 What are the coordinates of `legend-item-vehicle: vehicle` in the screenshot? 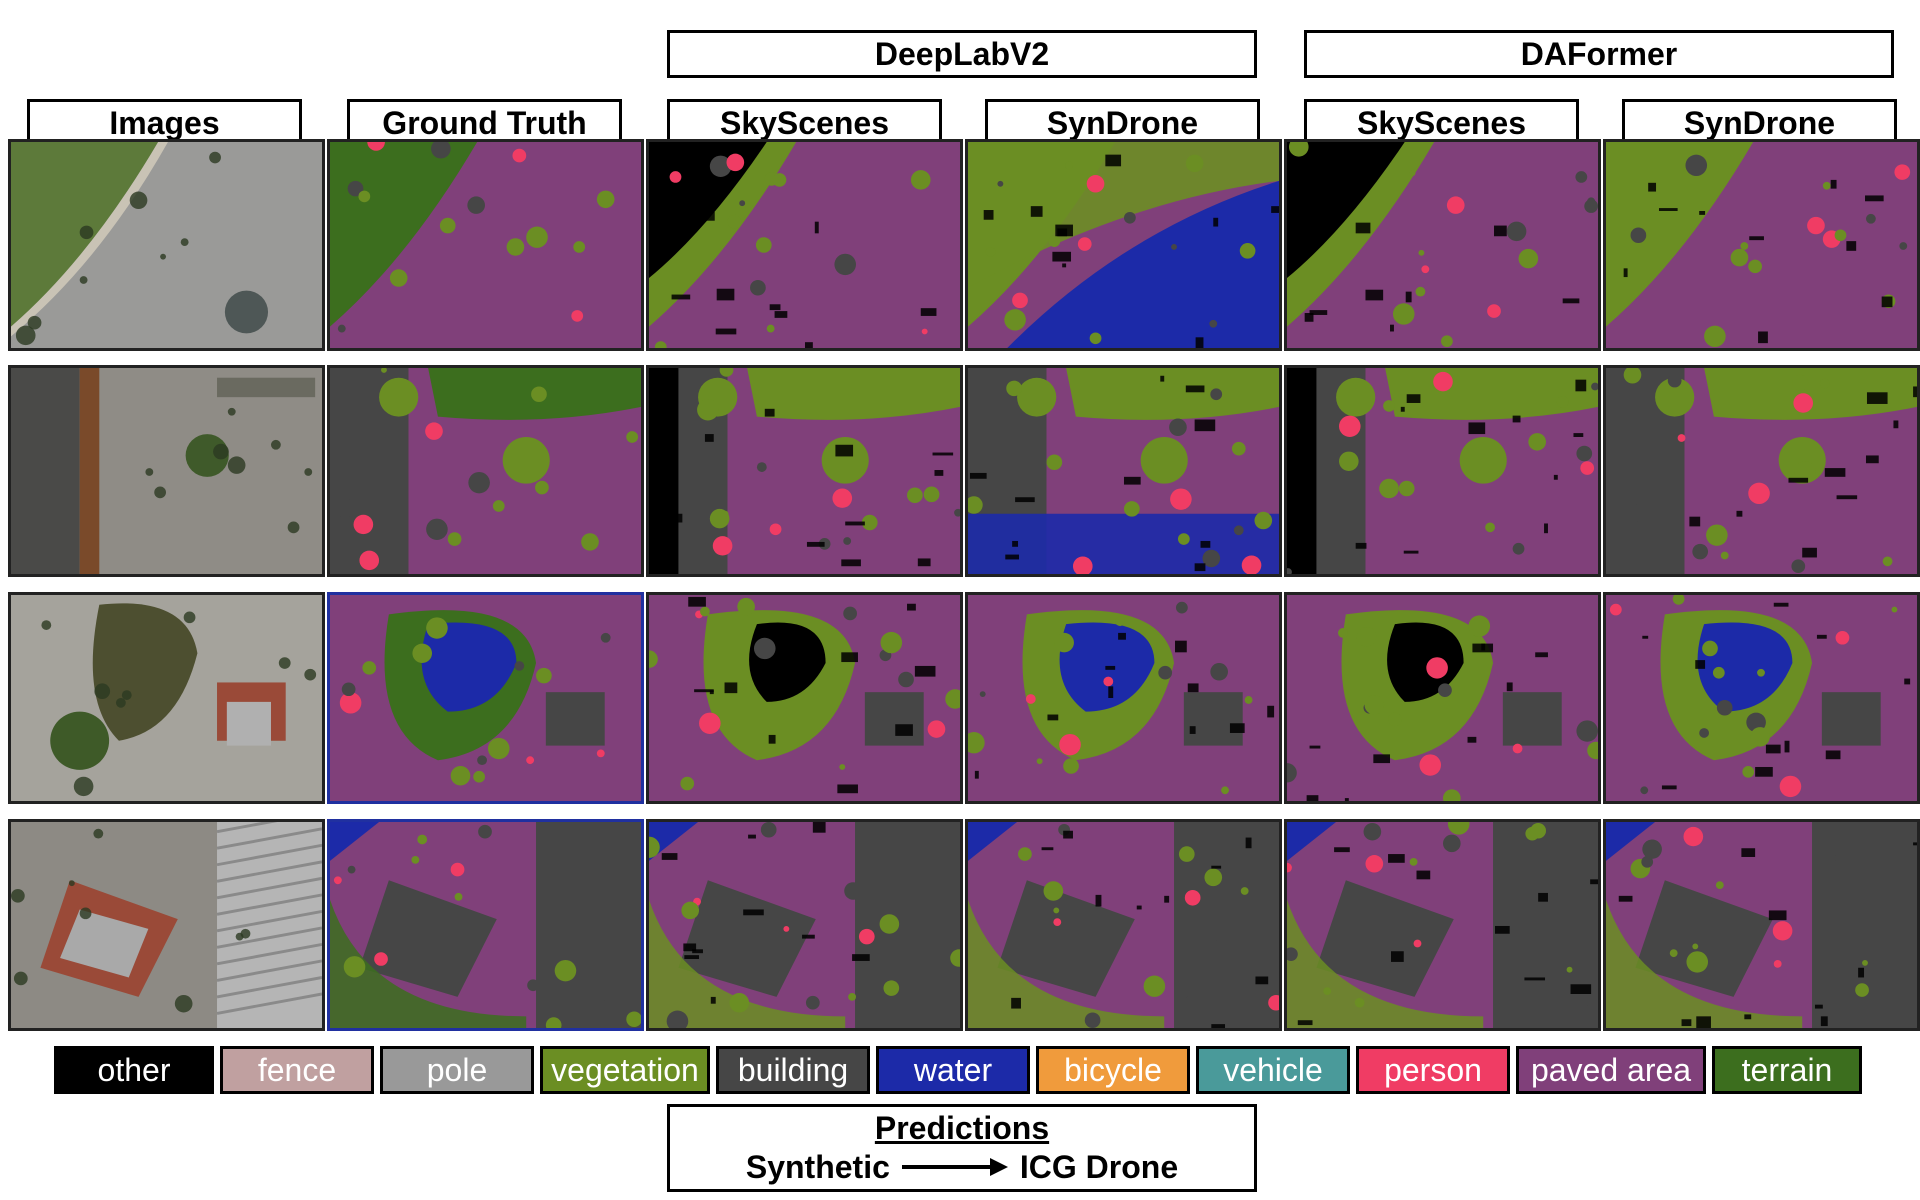 It's located at (1273, 1070).